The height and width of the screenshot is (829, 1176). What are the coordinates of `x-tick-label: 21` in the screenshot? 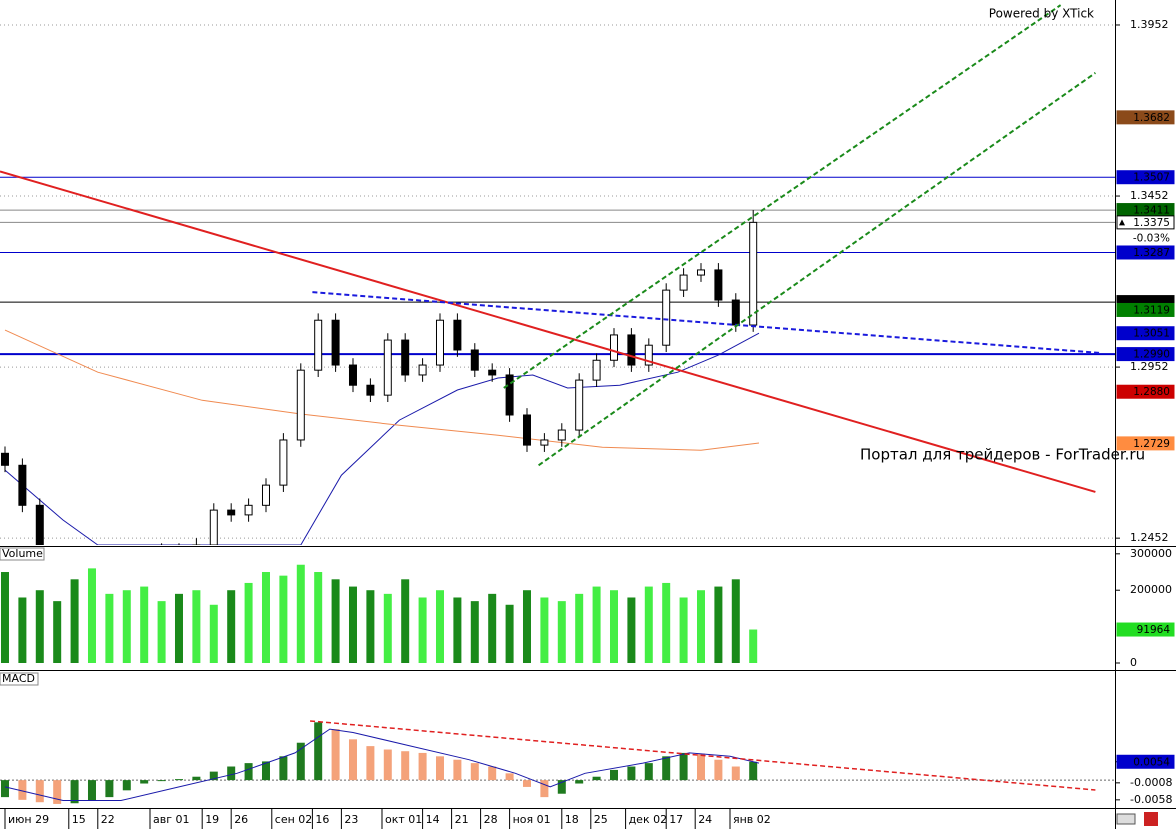 It's located at (462, 819).